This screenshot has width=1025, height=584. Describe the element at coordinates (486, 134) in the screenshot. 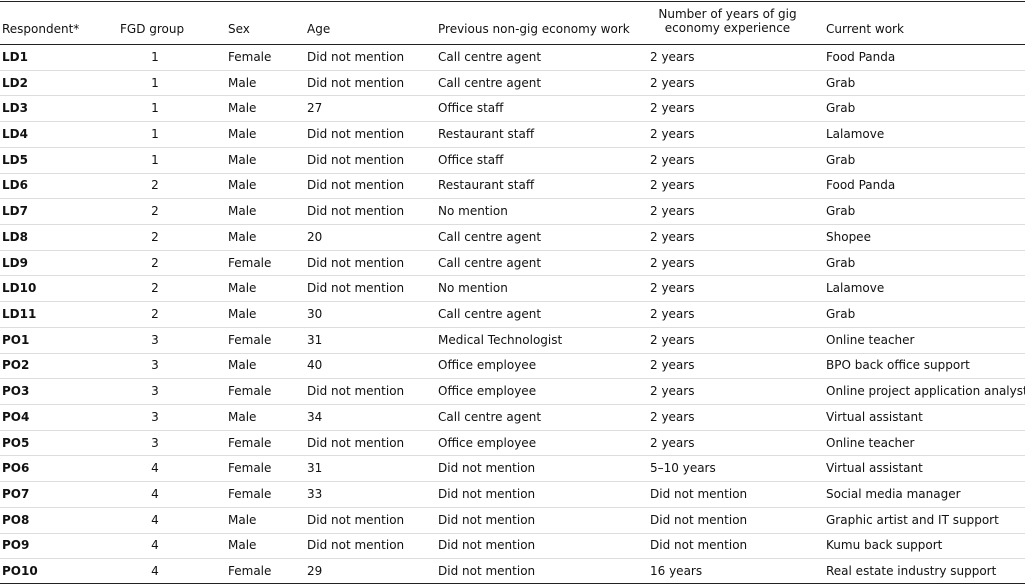

I see `cell: Restaurant staff` at that location.